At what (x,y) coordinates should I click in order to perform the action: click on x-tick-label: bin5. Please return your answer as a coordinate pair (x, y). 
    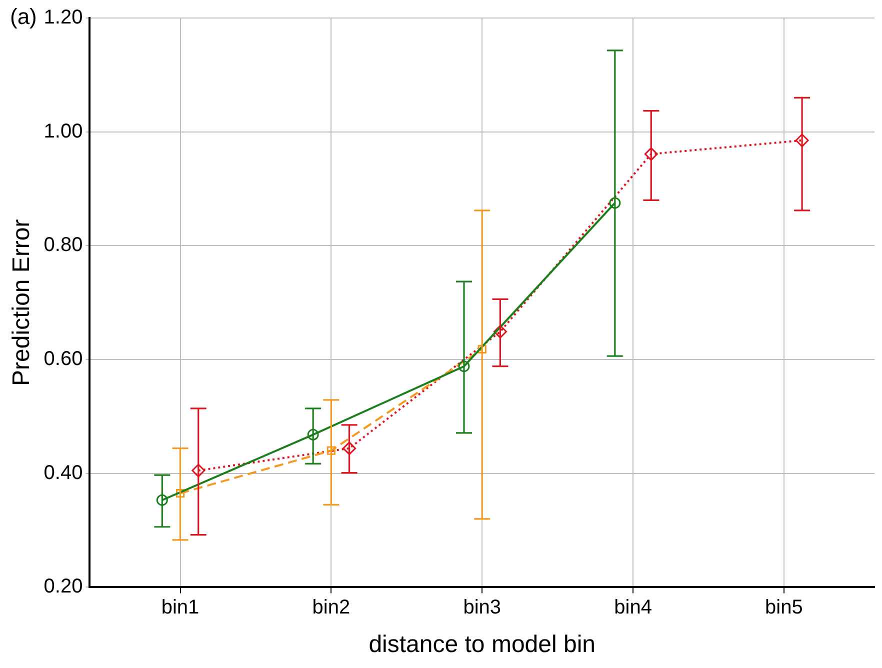
    Looking at the image, I should click on (784, 607).